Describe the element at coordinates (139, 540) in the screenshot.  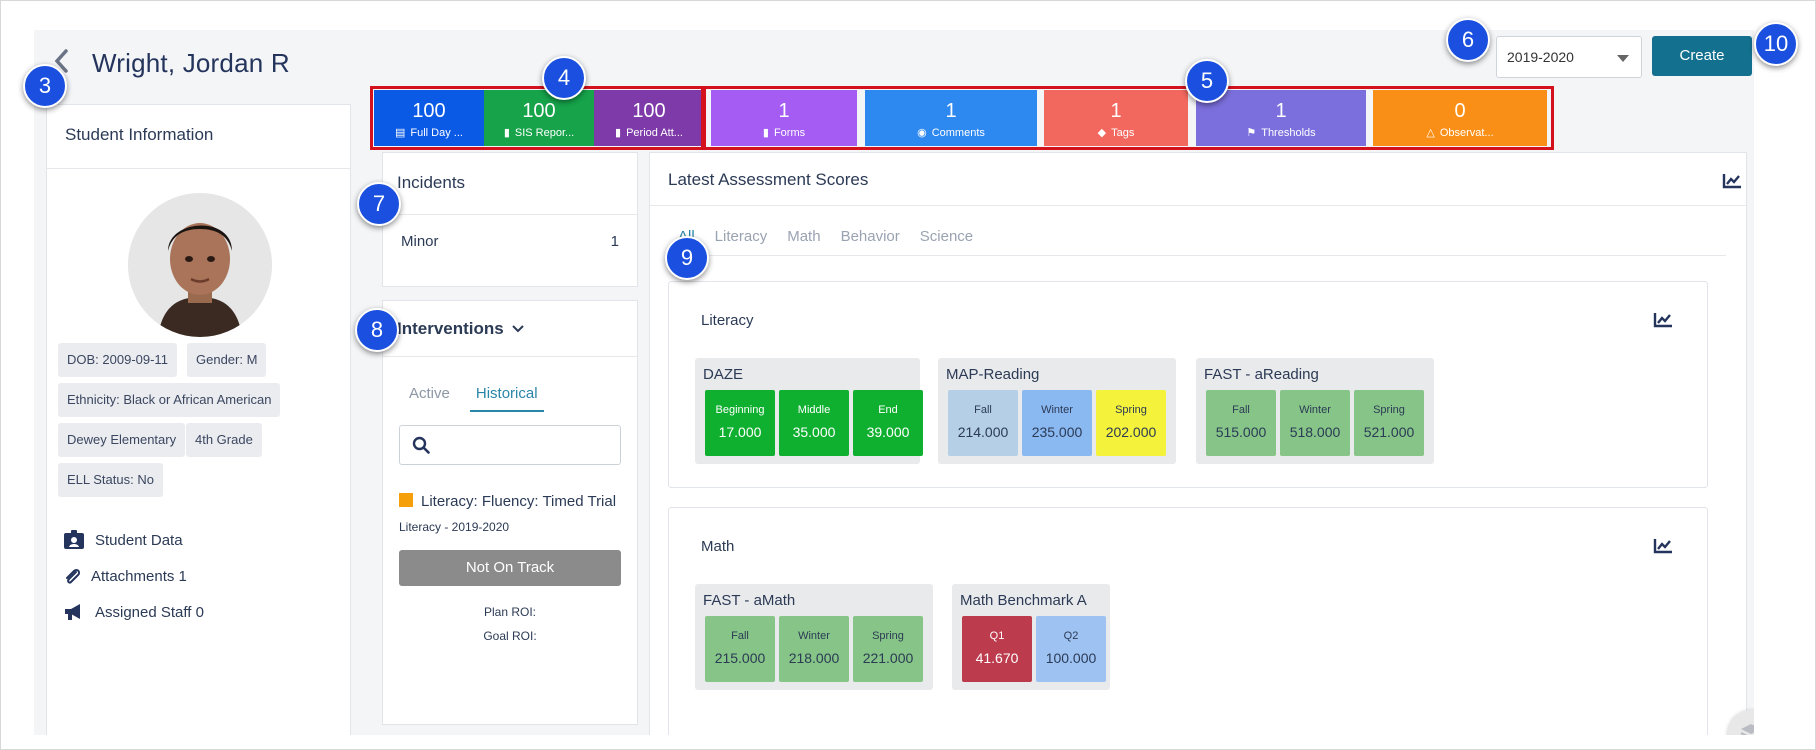
I see `student-data-label: Student Data` at that location.